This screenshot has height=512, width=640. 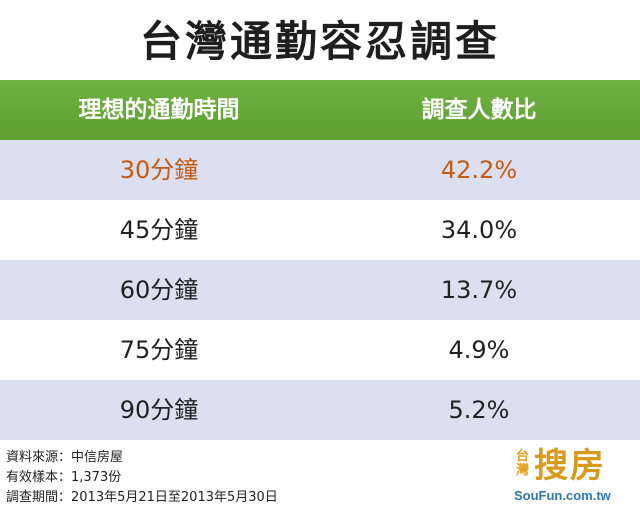 I want to click on row-share-cell: 5.2%, so click(x=479, y=410).